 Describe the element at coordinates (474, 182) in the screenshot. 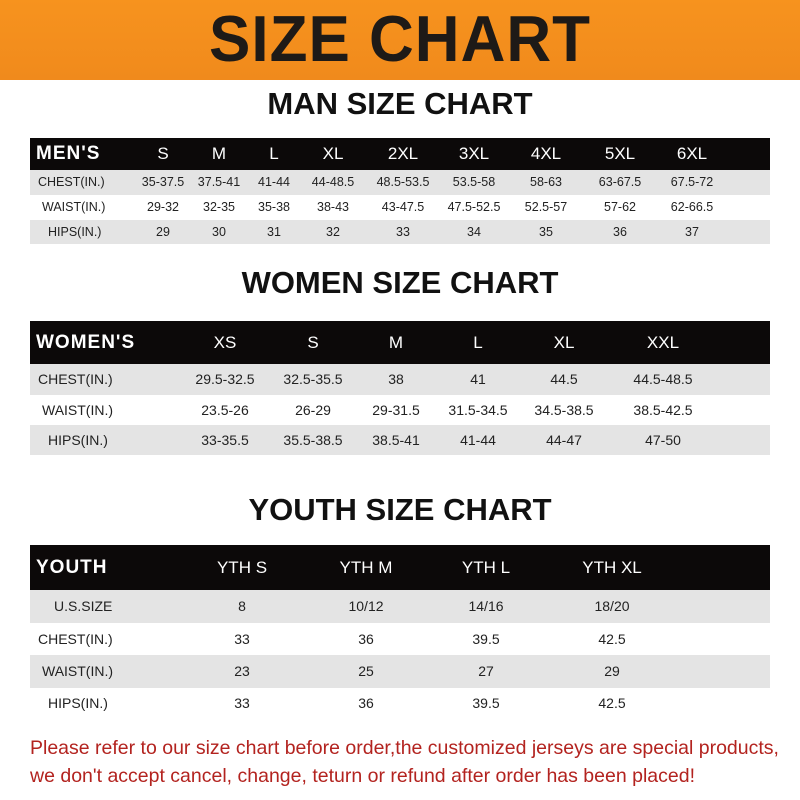

I see `men-table-cell: 53.5-58` at that location.